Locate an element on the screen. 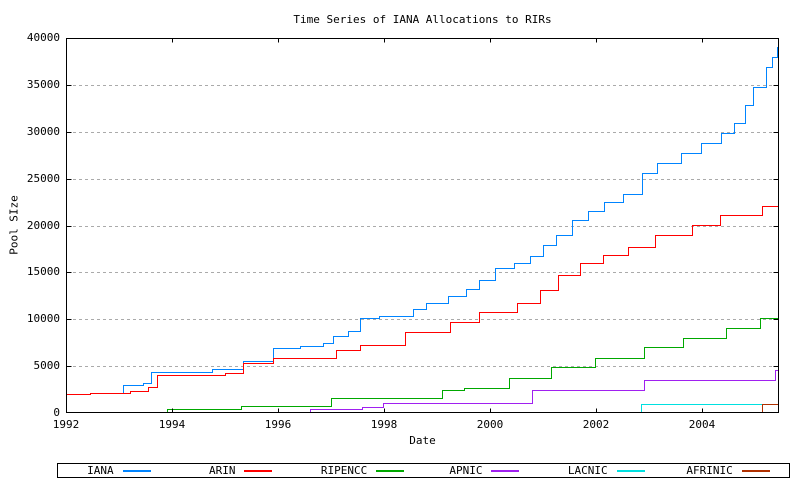 This screenshot has height=480, width=800. legend: IANA ARIN RIPENCC APNIC LACNIC AFRINIC is located at coordinates (423, 470).